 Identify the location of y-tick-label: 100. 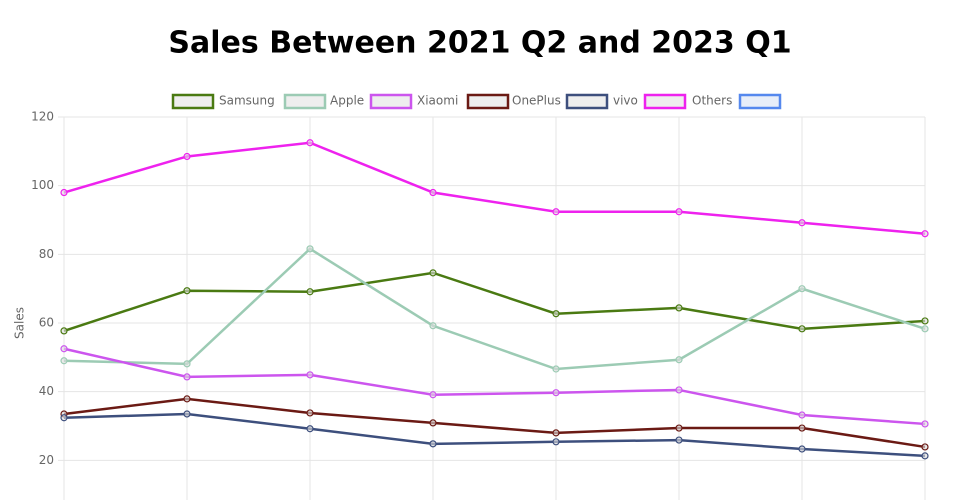
(42, 185).